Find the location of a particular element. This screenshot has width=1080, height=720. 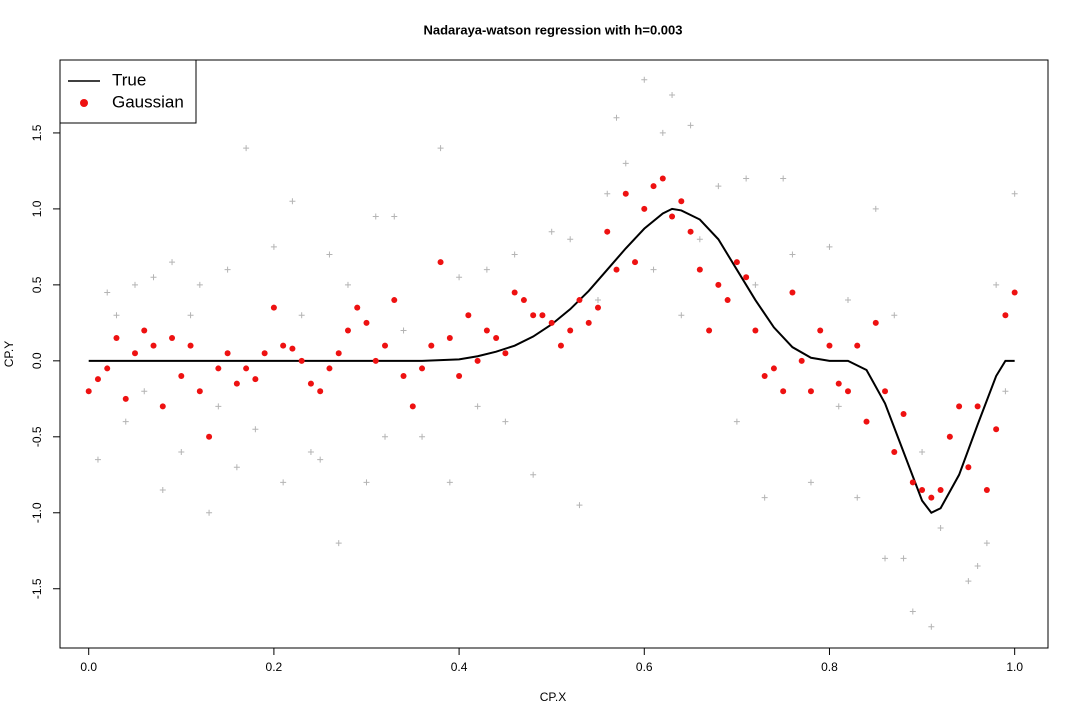

y-tick-label: -1.0 is located at coordinates (37, 512).